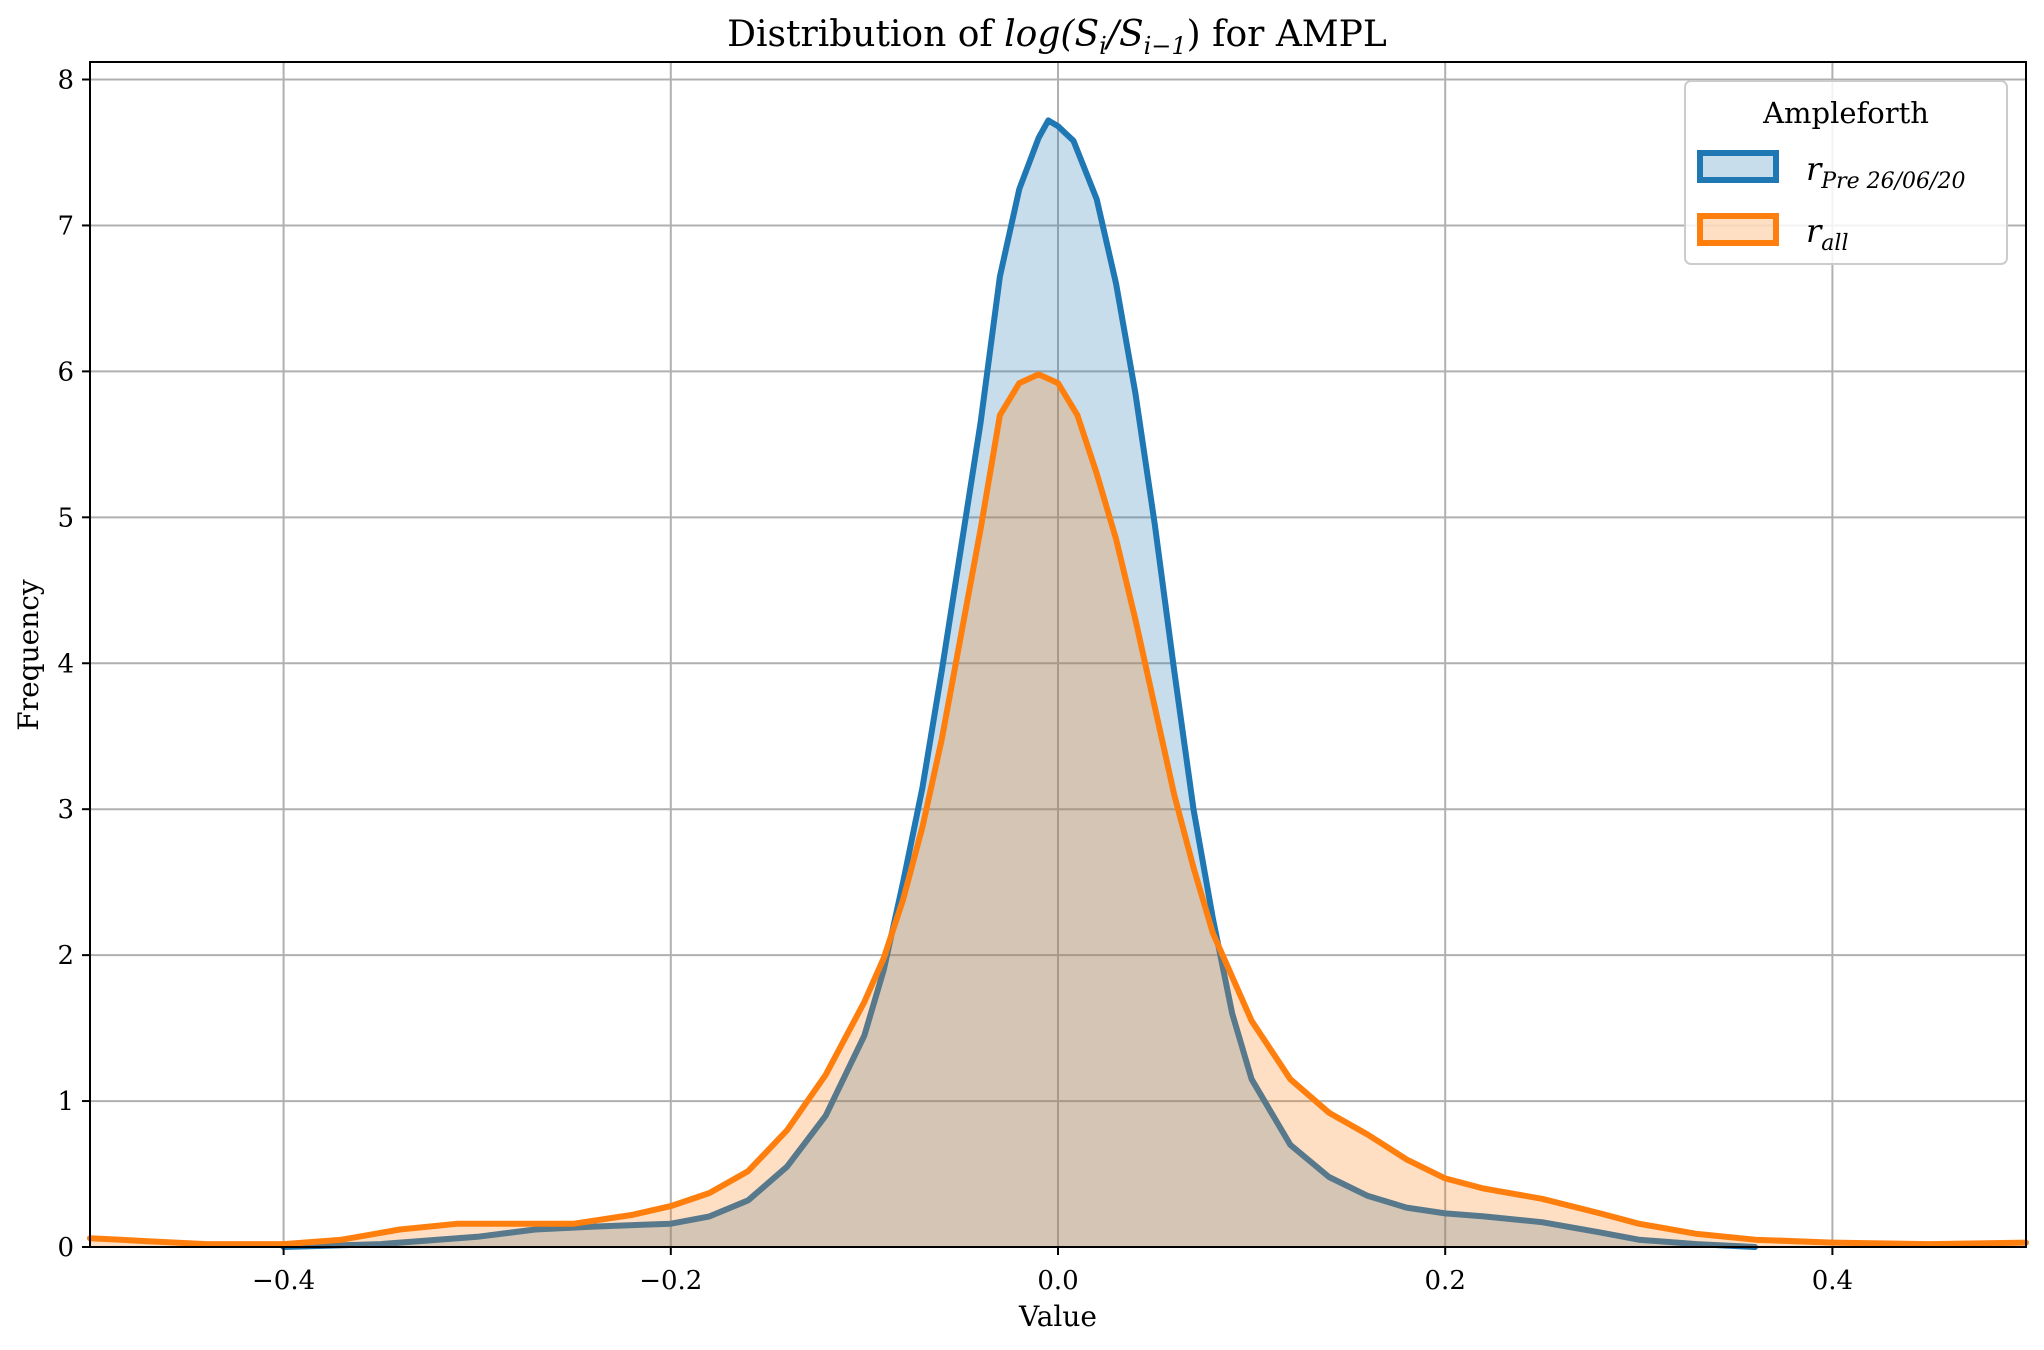  What do you see at coordinates (65, 1102) in the screenshot?
I see `y-tick-label: 1` at bounding box center [65, 1102].